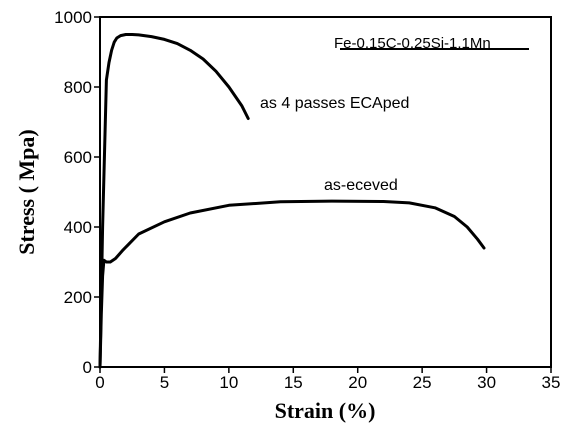 The height and width of the screenshot is (427, 573). I want to click on x-tick-label: 15, so click(293, 382).